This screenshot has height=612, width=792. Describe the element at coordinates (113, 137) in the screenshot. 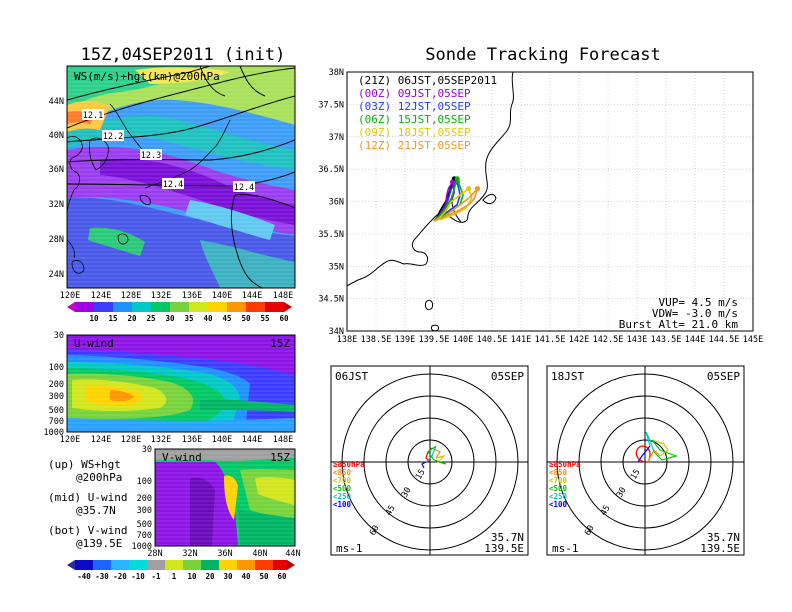

I see `contour-label-2: 12.2` at that location.